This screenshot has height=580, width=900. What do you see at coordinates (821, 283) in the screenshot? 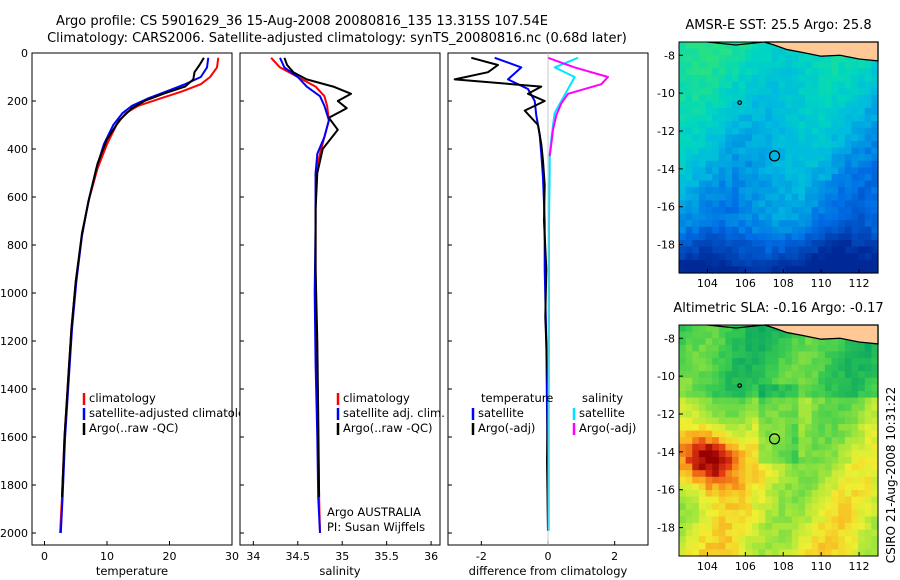
I see `sst_map-xtick-label: 110` at bounding box center [821, 283].